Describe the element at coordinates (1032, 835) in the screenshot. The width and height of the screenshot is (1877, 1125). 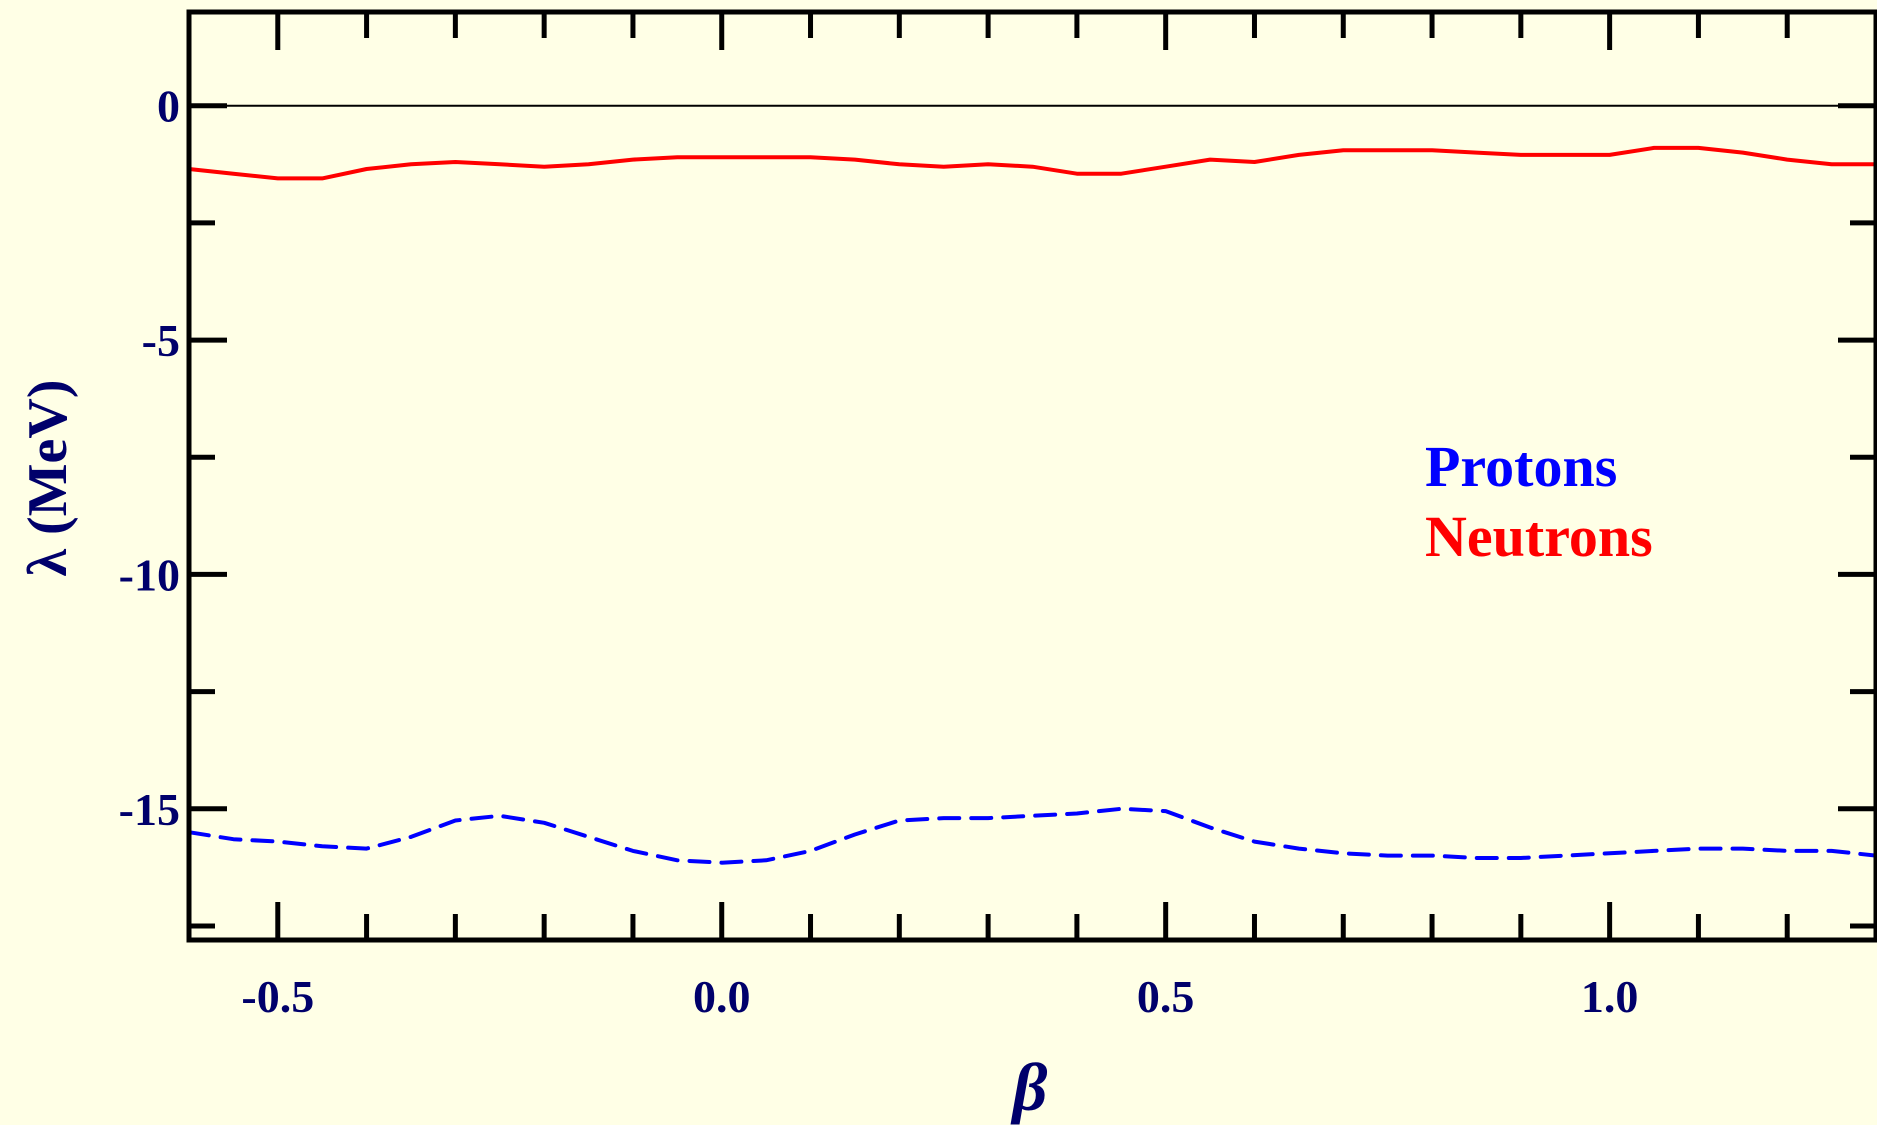
I see `series-line-protons` at that location.